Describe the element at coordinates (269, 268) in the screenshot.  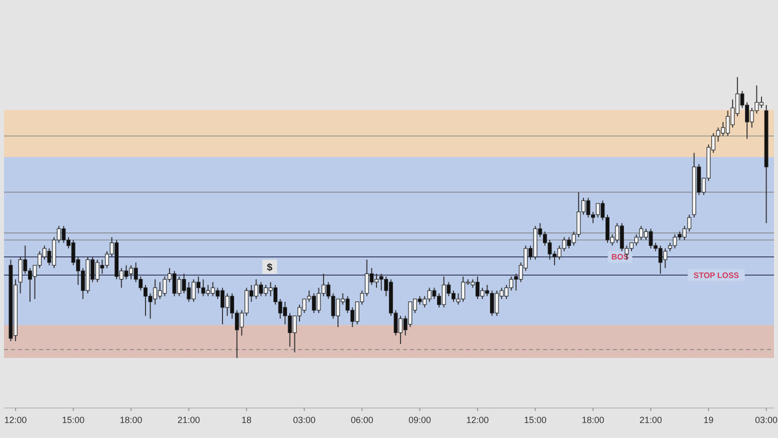
I see `annotation: $` at that location.